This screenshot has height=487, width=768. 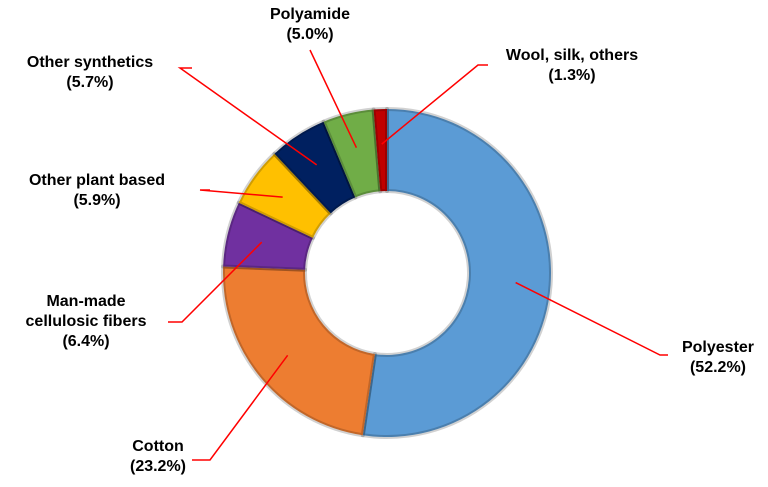 I want to click on slice-name: Polyester, so click(x=718, y=347).